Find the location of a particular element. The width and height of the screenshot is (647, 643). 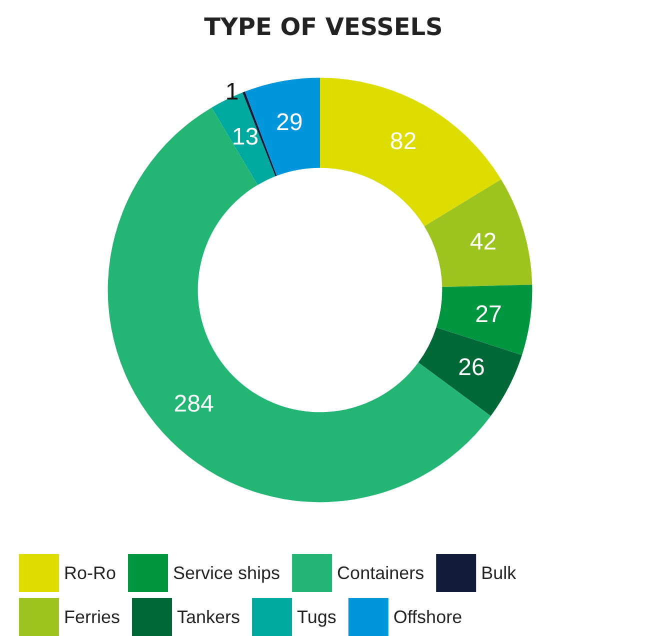

data-label: 284 is located at coordinates (194, 404).